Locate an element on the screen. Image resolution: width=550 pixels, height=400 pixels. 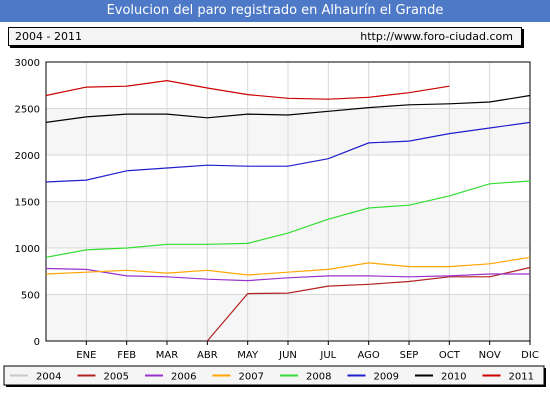
x-tick-label: SEP is located at coordinates (409, 355).